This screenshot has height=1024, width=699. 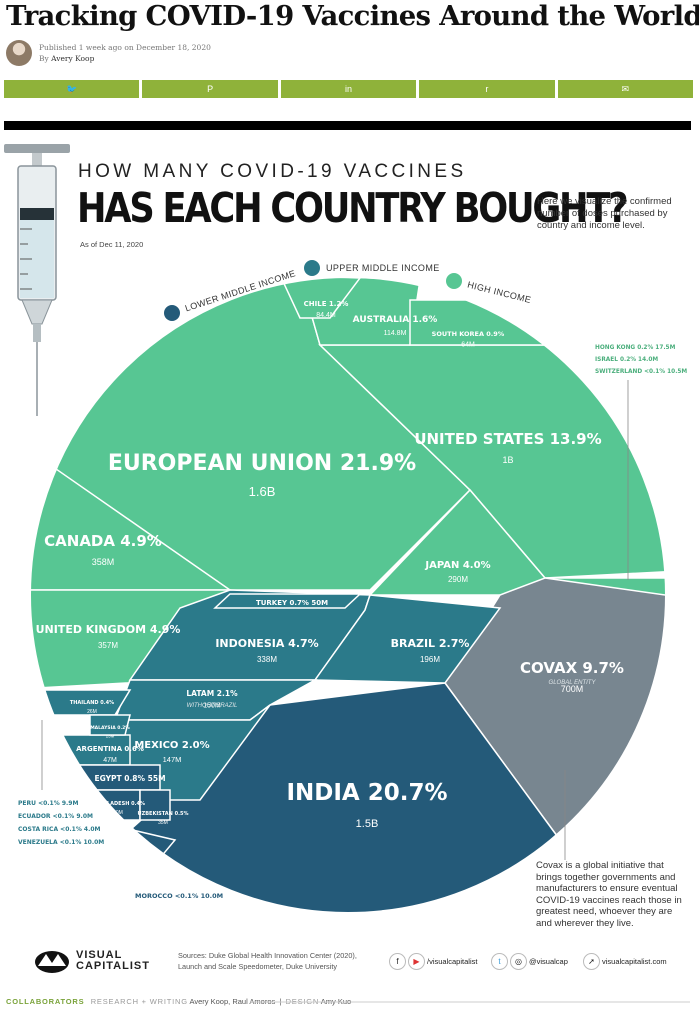 I want to click on label-turkey: TURKEY 0.7% 50M, so click(x=292, y=603).